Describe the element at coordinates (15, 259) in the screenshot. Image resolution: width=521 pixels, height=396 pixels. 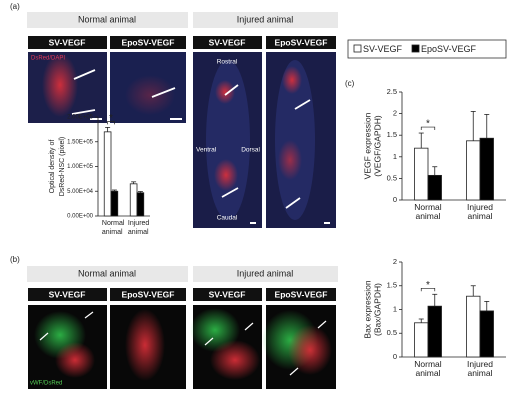
I see `panel-label: (b)` at that location.